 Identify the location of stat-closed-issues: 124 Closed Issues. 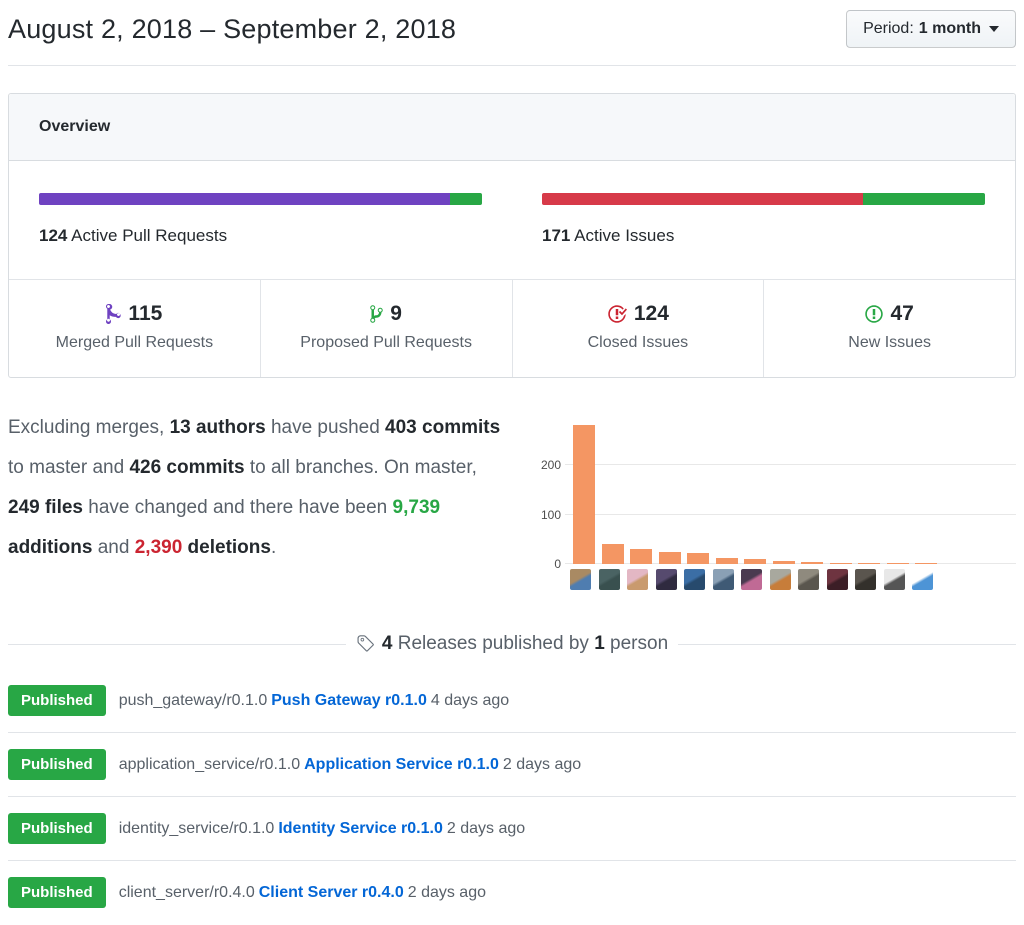
(637, 328).